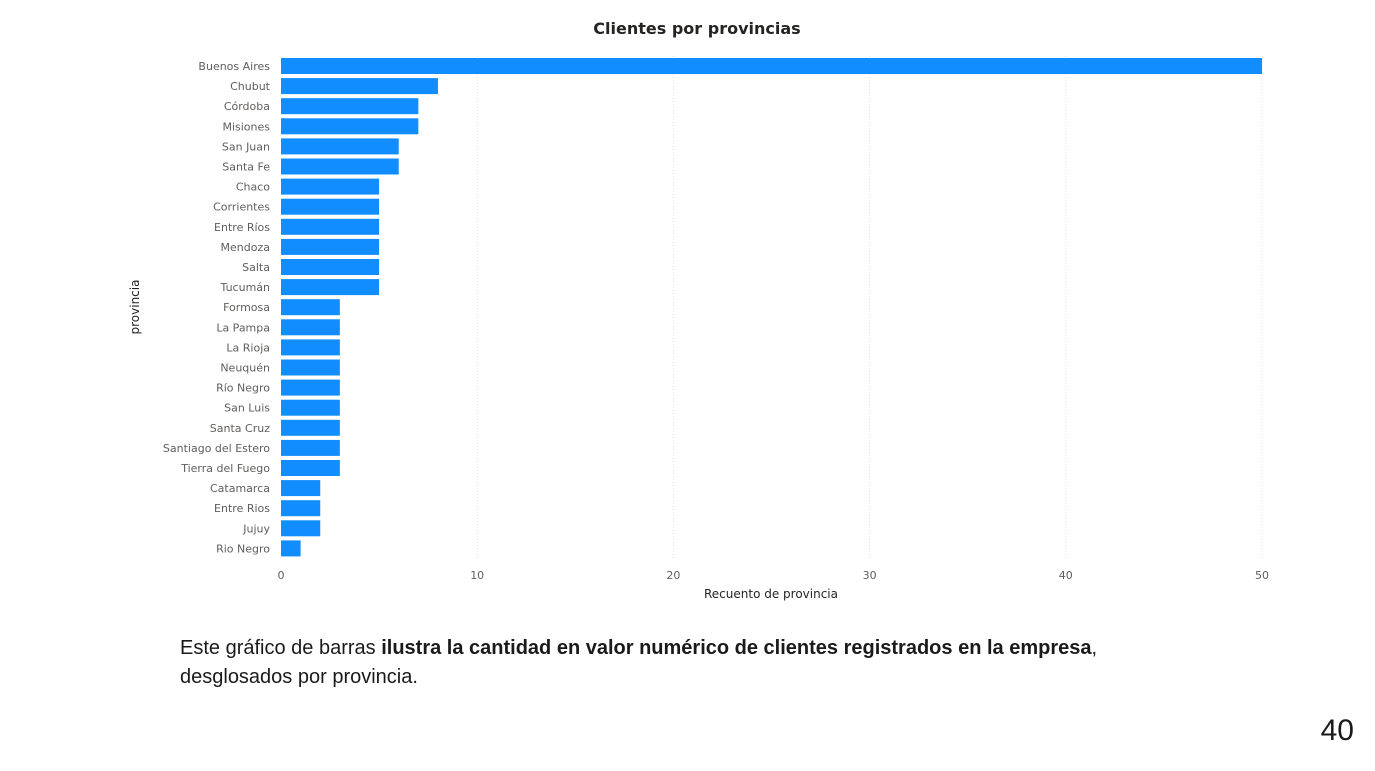 This screenshot has height=771, width=1375. Describe the element at coordinates (245, 247) in the screenshot. I see `category-label: Mendoza` at that location.